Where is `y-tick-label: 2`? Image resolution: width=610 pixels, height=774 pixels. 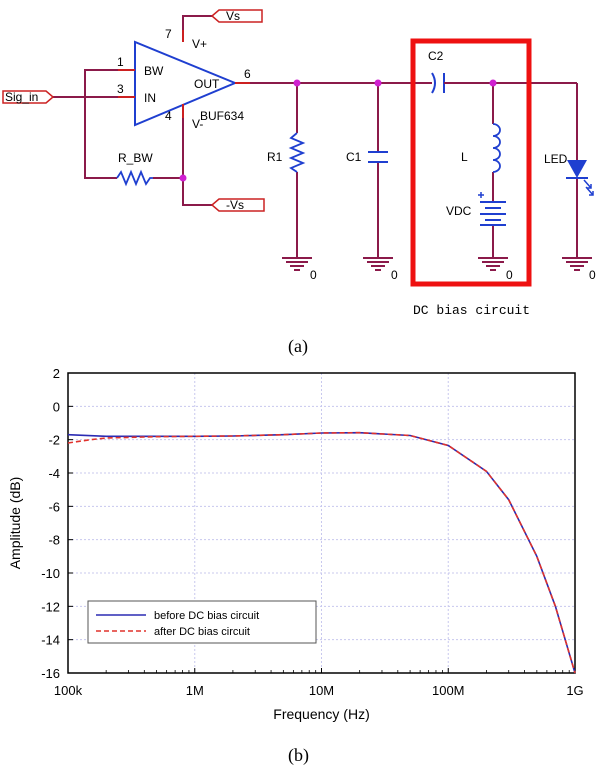 y-tick-label: 2 is located at coordinates (56, 373).